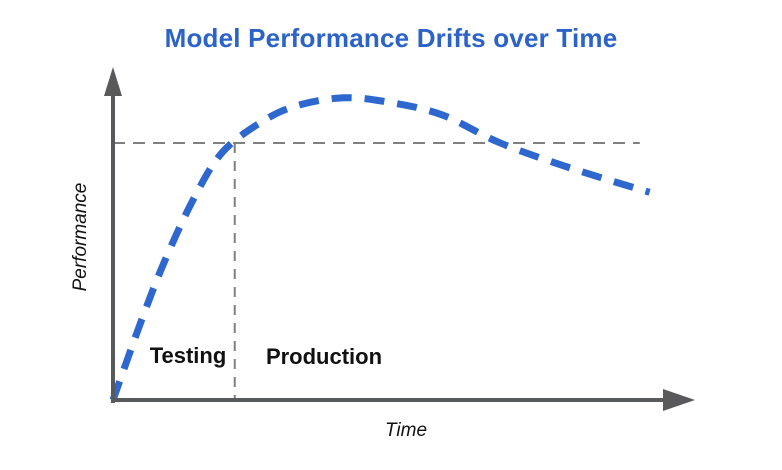 The image size is (782, 470). Describe the element at coordinates (113, 81) in the screenshot. I see `y-axis-arrowhead` at that location.